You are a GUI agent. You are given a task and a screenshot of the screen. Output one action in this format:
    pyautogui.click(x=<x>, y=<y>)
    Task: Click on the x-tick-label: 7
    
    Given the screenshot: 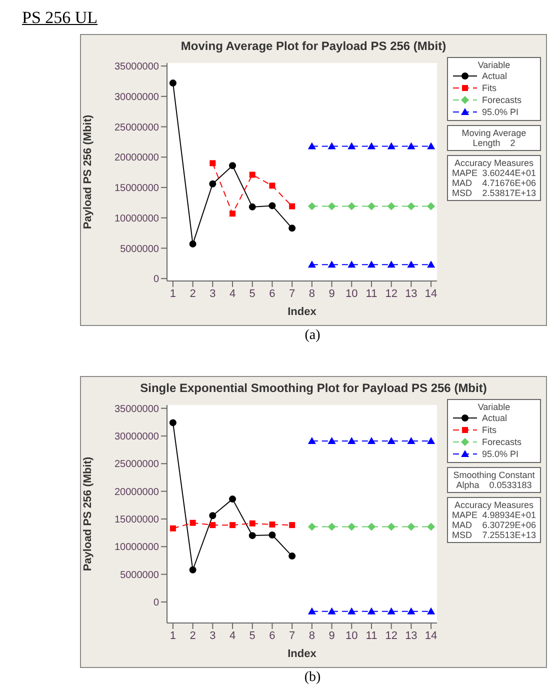 What is the action you would take?
    pyautogui.click(x=292, y=294)
    